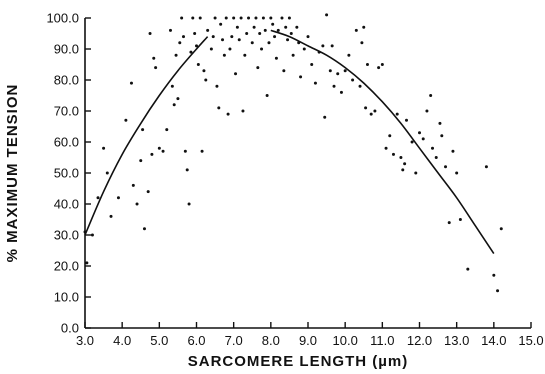 Image resolution: width=545 pixels, height=374 pixels. I want to click on x-tick-label: 8.0, so click(271, 340).